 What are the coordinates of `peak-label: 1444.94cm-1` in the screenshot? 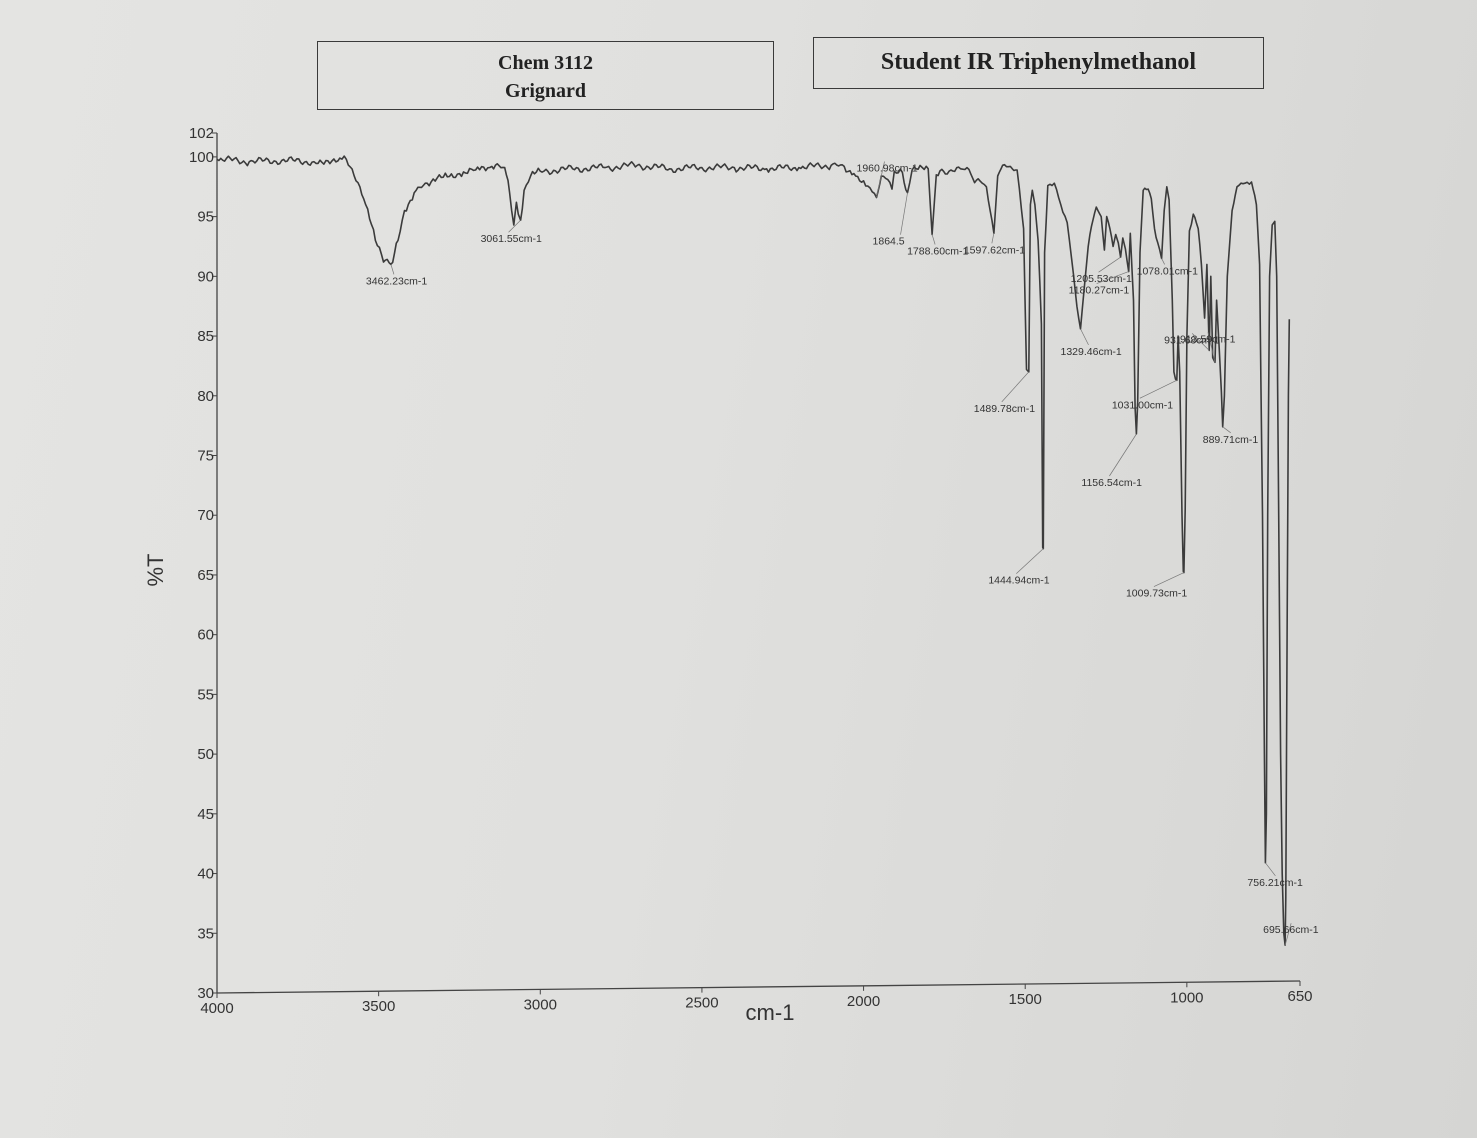 It's located at (1018, 581).